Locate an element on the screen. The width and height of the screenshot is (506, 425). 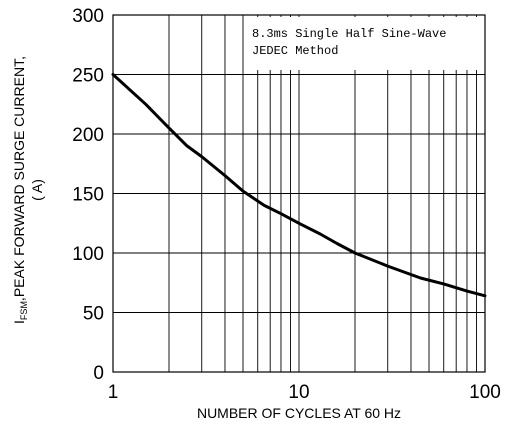
annotation-line-2: JEDEC Method is located at coordinates (295, 51).